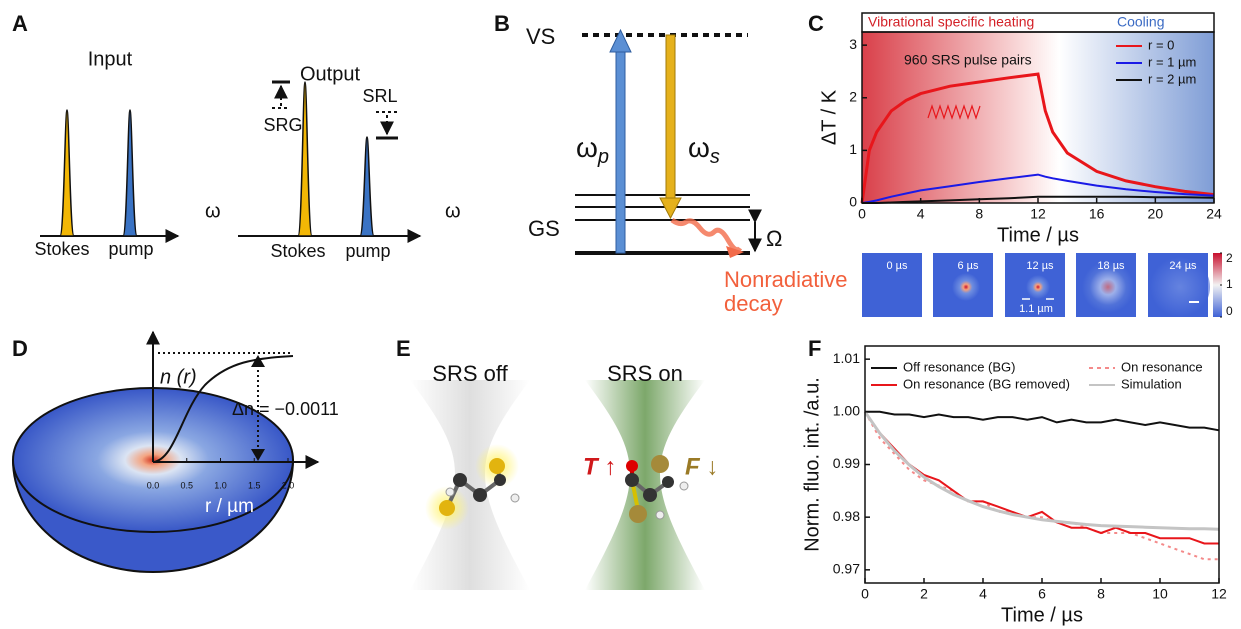 Image resolution: width=1241 pixels, height=629 pixels. What do you see at coordinates (186, 485) in the screenshot?
I see `x-tick-label: 0.5` at bounding box center [186, 485].